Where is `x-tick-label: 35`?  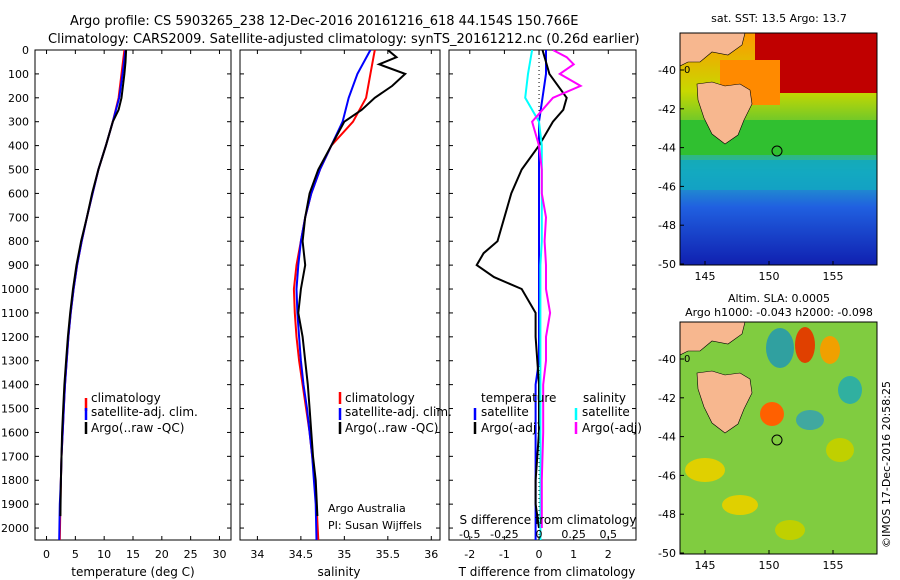 x-tick-label: 35 is located at coordinates (344, 554).